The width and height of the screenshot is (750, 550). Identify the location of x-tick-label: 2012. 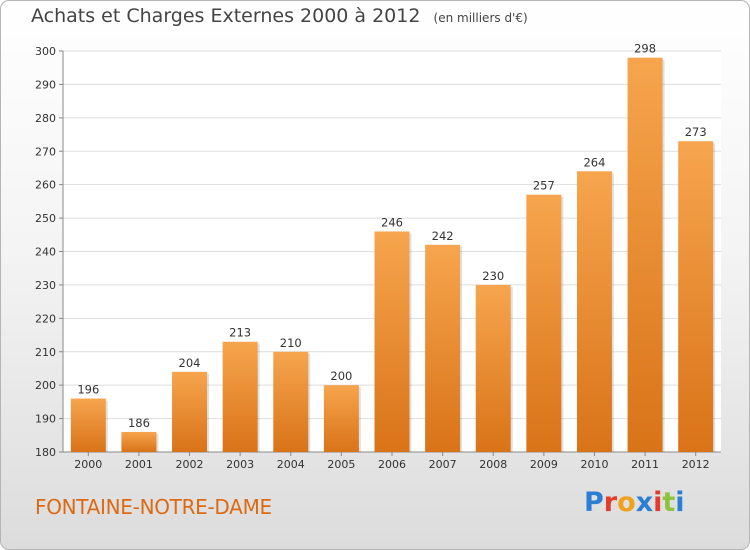
(696, 464).